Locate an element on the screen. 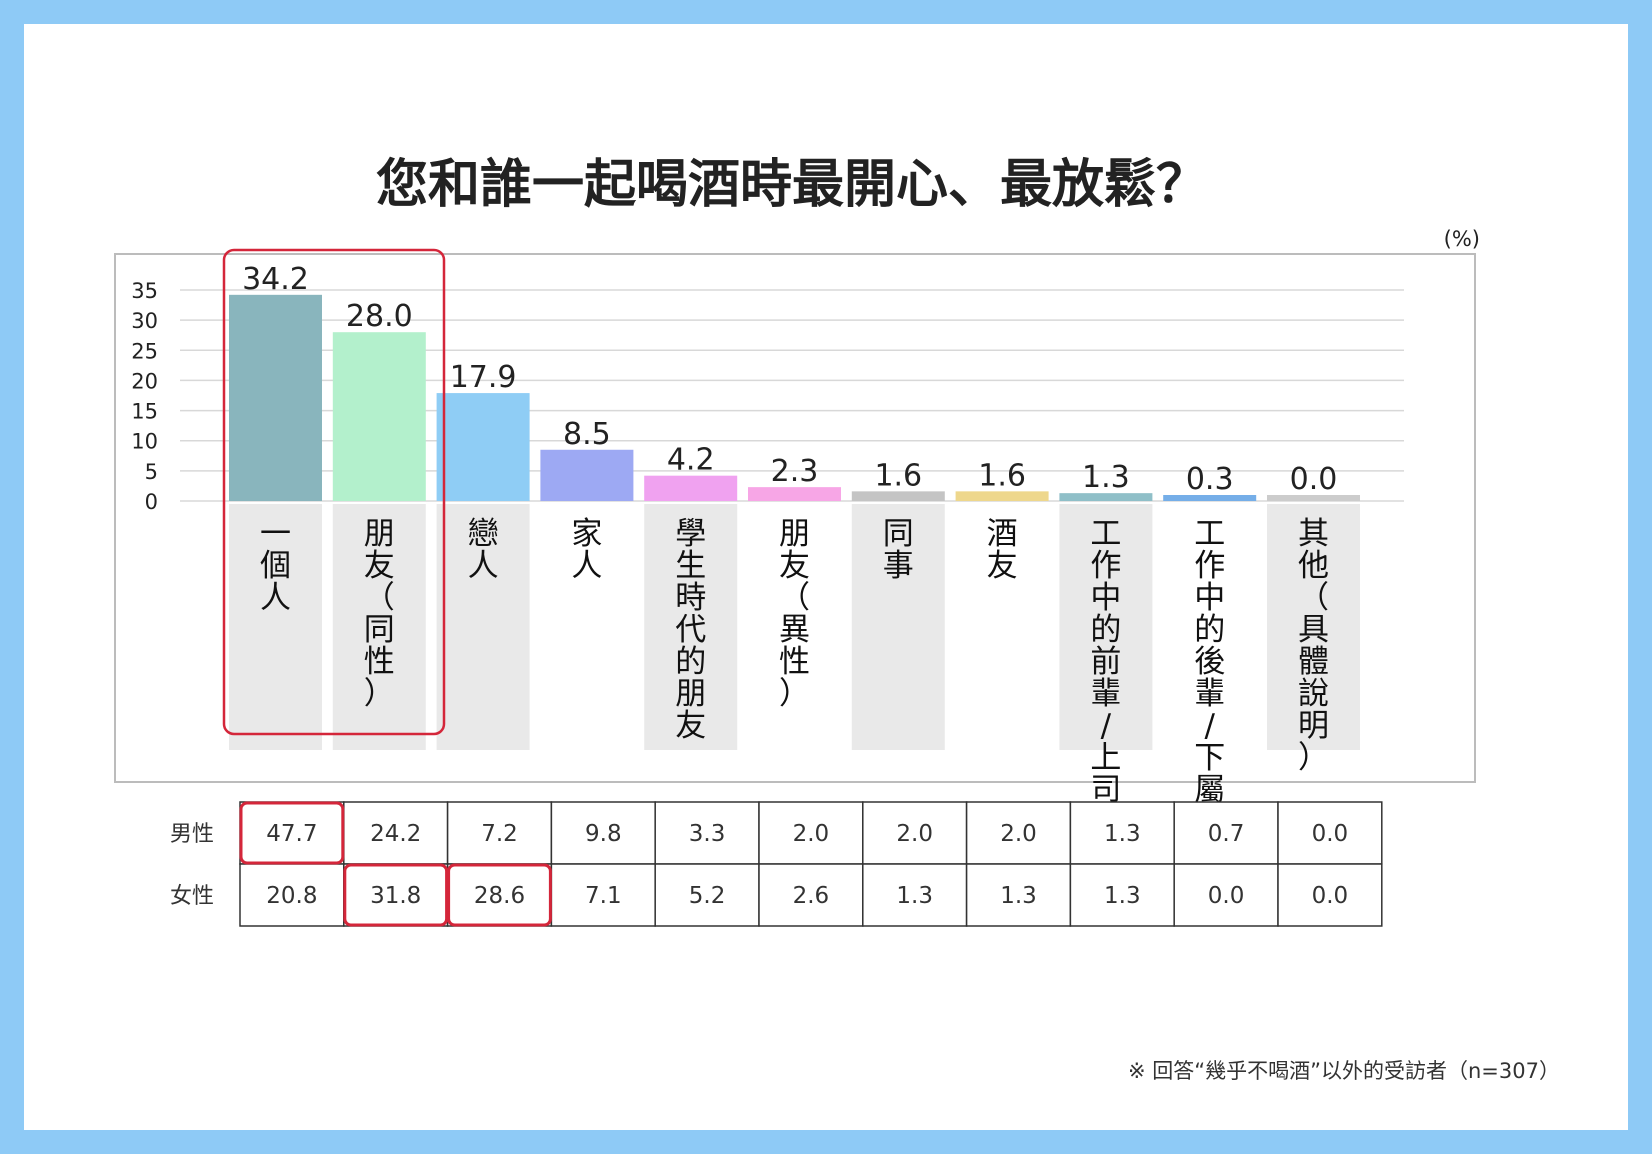 Image resolution: width=1652 pixels, height=1154 pixels. highlight-box is located at coordinates (334, 492).